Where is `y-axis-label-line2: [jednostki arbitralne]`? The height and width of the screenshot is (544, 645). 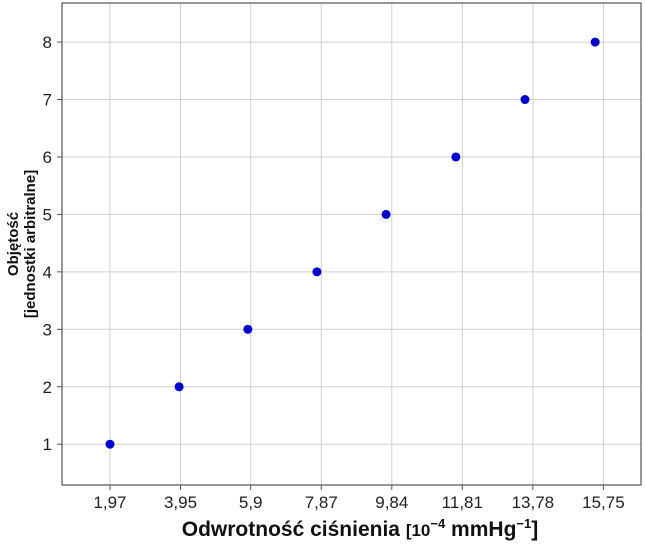 y-axis-label-line2: [jednostki arbitralne] is located at coordinates (30, 244).